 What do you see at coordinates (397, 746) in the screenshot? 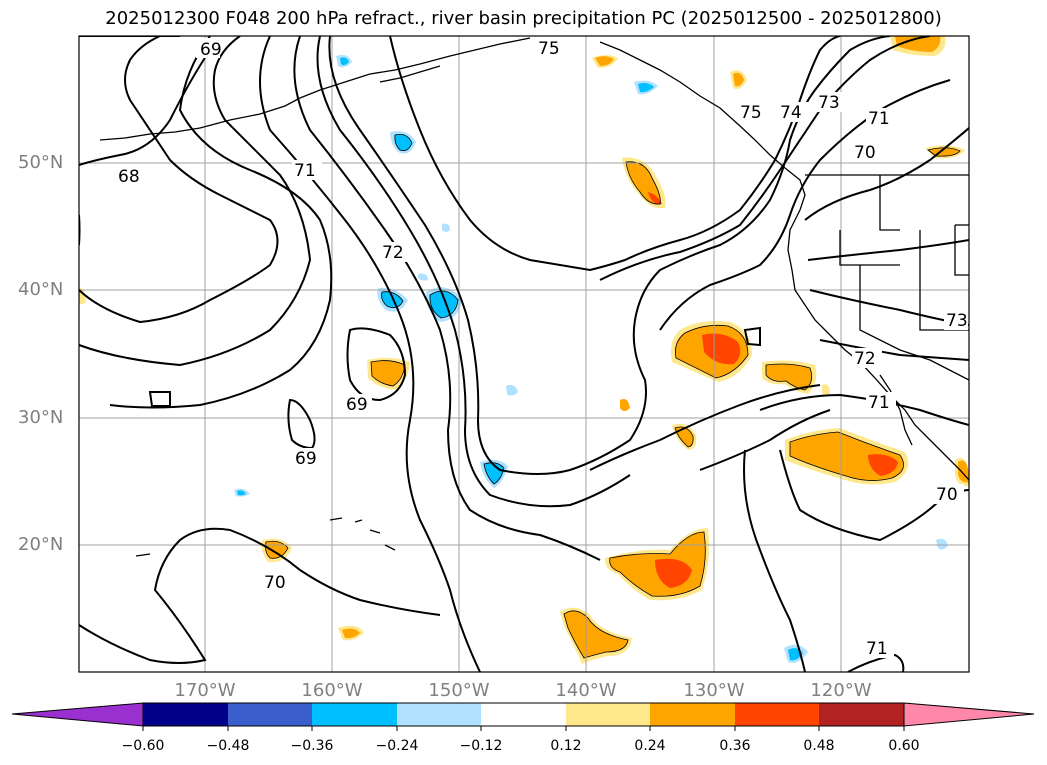
I see `colorbar-tick-label: −0.24` at bounding box center [397, 746].